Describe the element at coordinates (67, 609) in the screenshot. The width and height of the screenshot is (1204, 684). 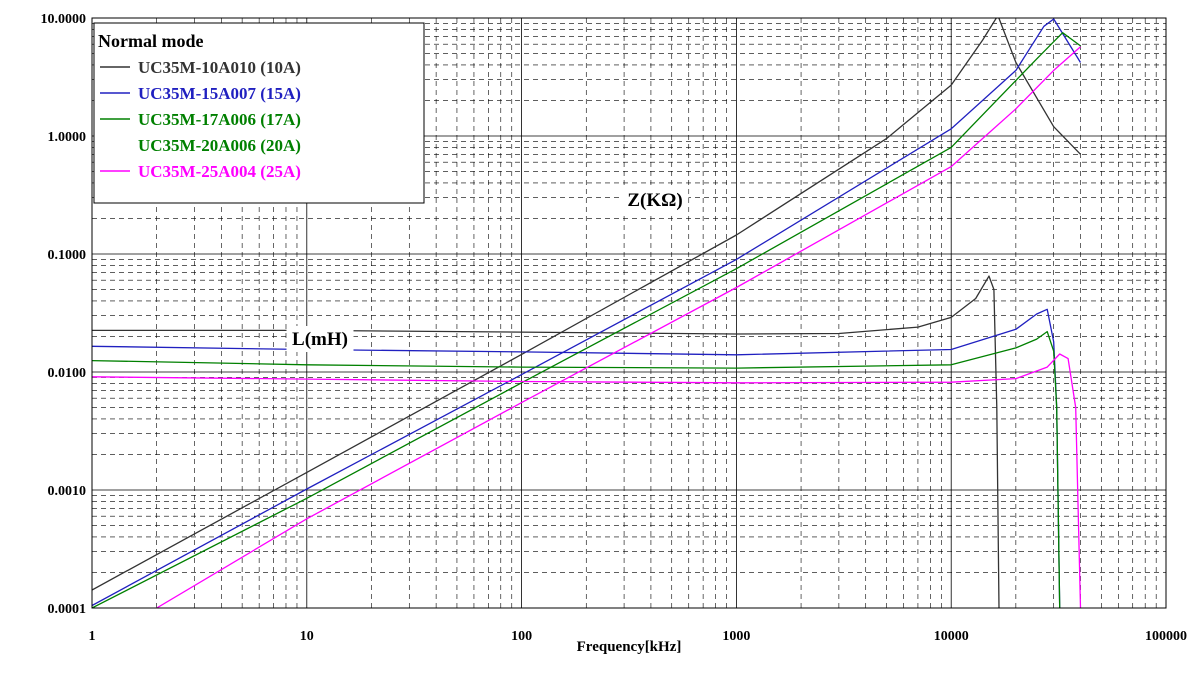
I see `y-tick-label: 0.0001` at that location.